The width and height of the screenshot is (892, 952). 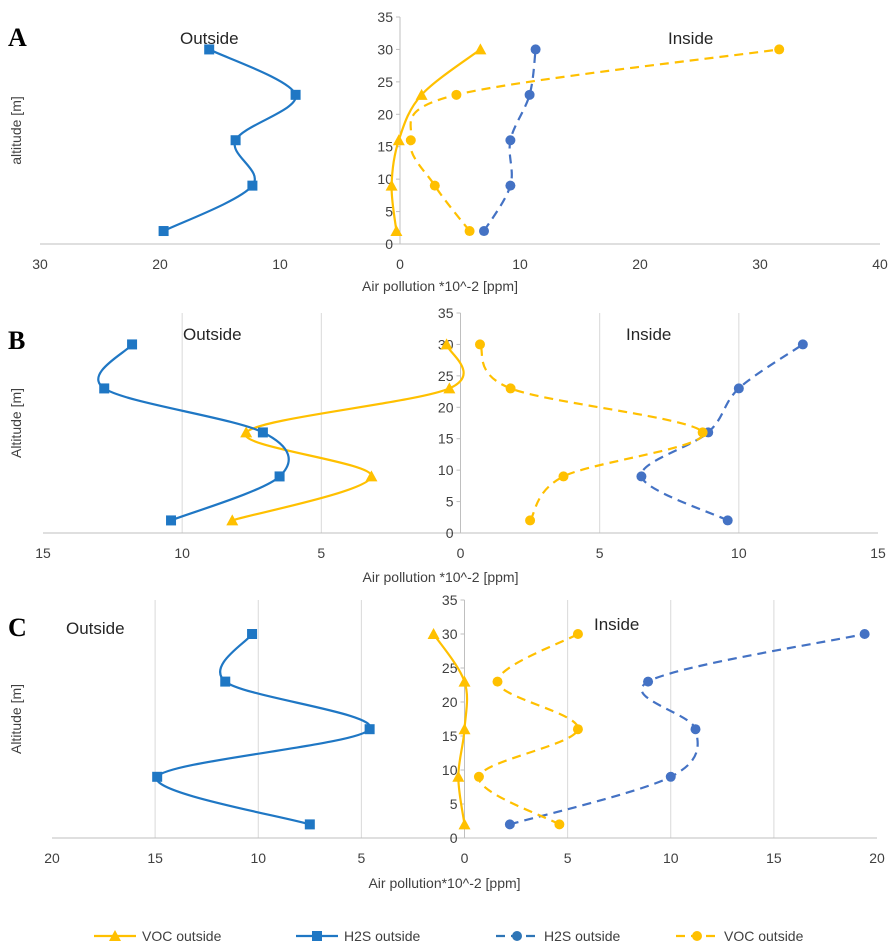 What do you see at coordinates (450, 533) in the screenshot?
I see `y-tick-label: 0` at bounding box center [450, 533].